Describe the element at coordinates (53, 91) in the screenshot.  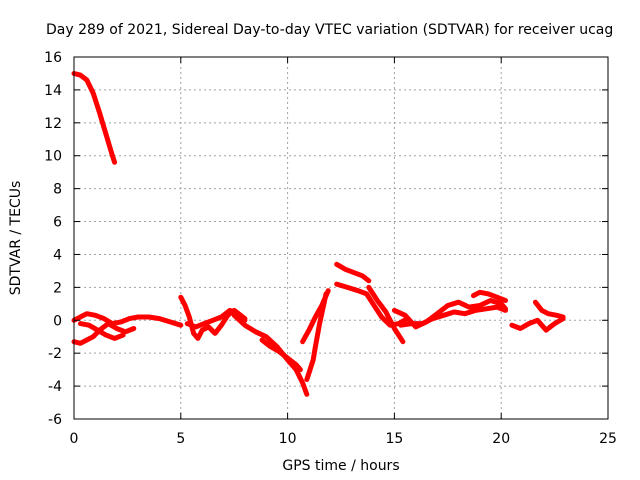
I see `y-tick-label: 14` at that location.